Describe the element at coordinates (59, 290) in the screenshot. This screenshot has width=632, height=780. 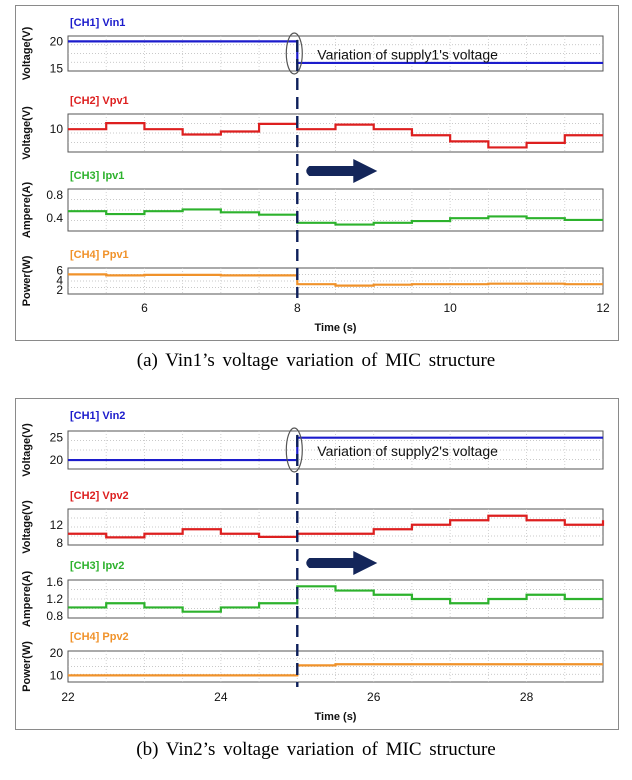
I see `y-tick-label: 2` at that location.